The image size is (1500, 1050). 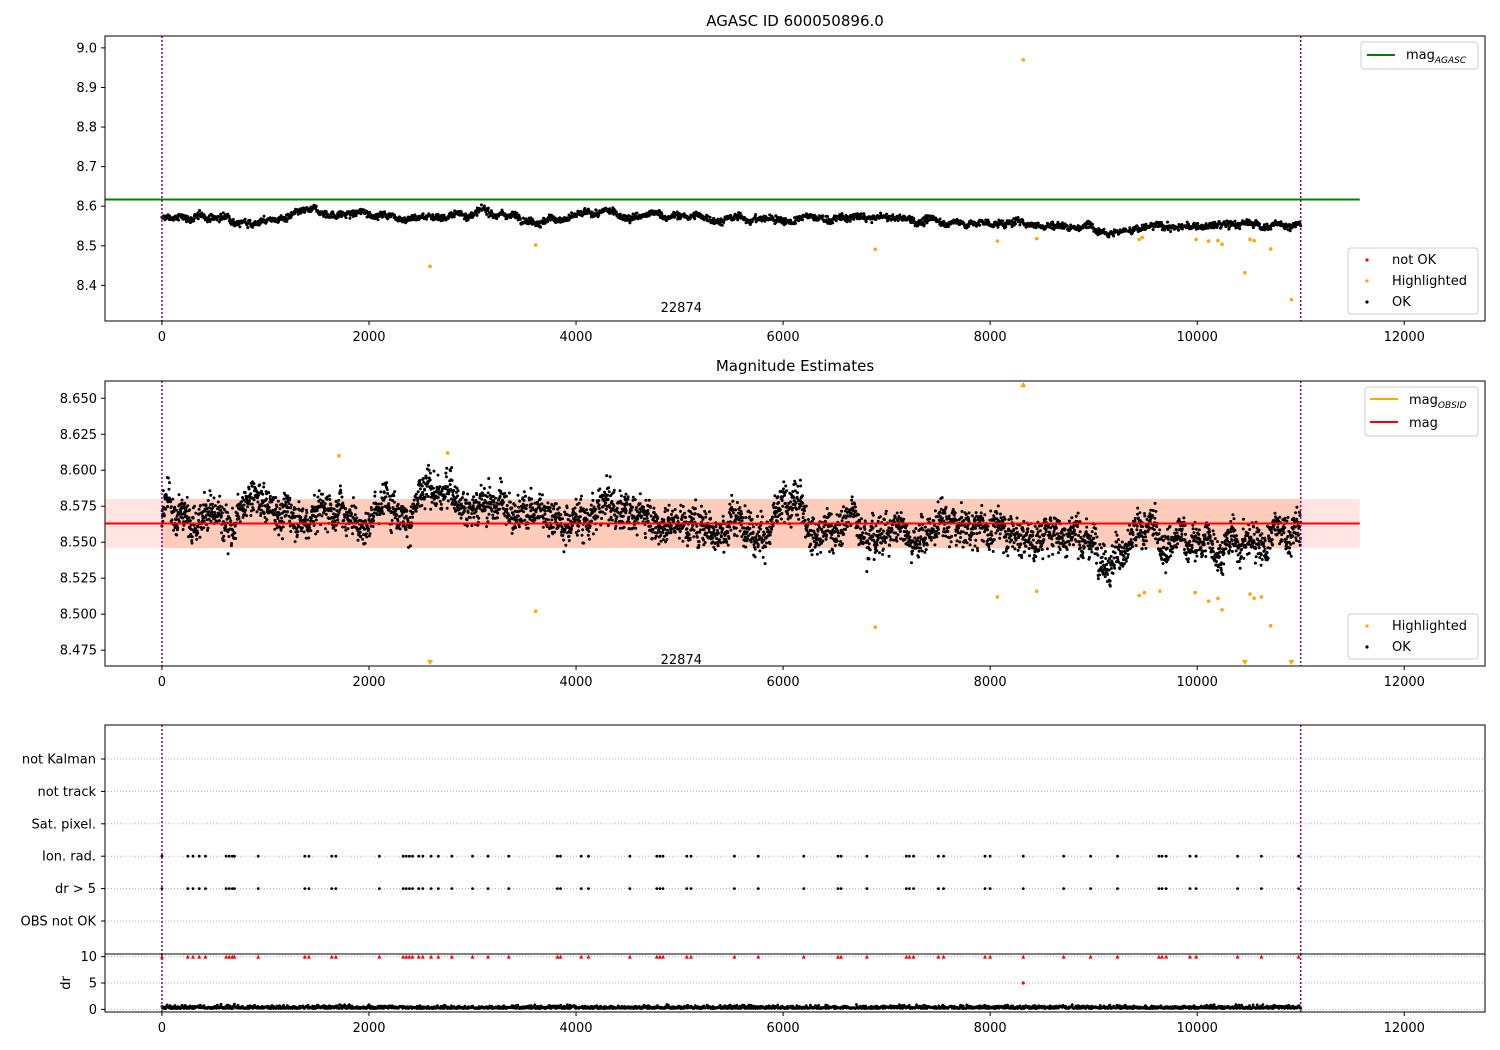 What do you see at coordinates (1401, 302) in the screenshot?
I see `legend-ok-label: OK` at bounding box center [1401, 302].